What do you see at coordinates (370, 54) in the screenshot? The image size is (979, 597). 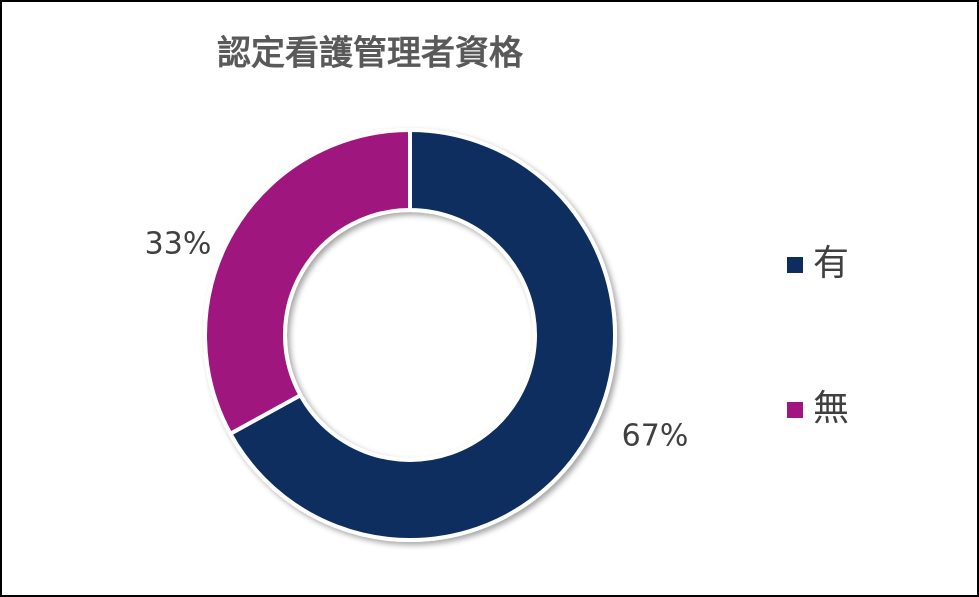 I see `chart-title: 認定看護管理者資格` at bounding box center [370, 54].